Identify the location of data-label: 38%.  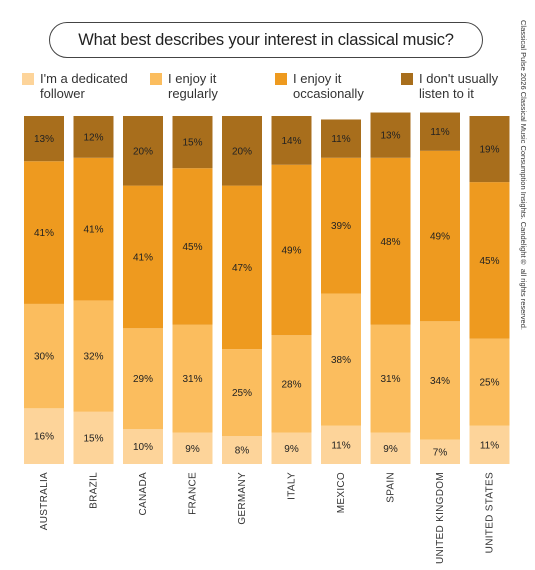
(341, 360).